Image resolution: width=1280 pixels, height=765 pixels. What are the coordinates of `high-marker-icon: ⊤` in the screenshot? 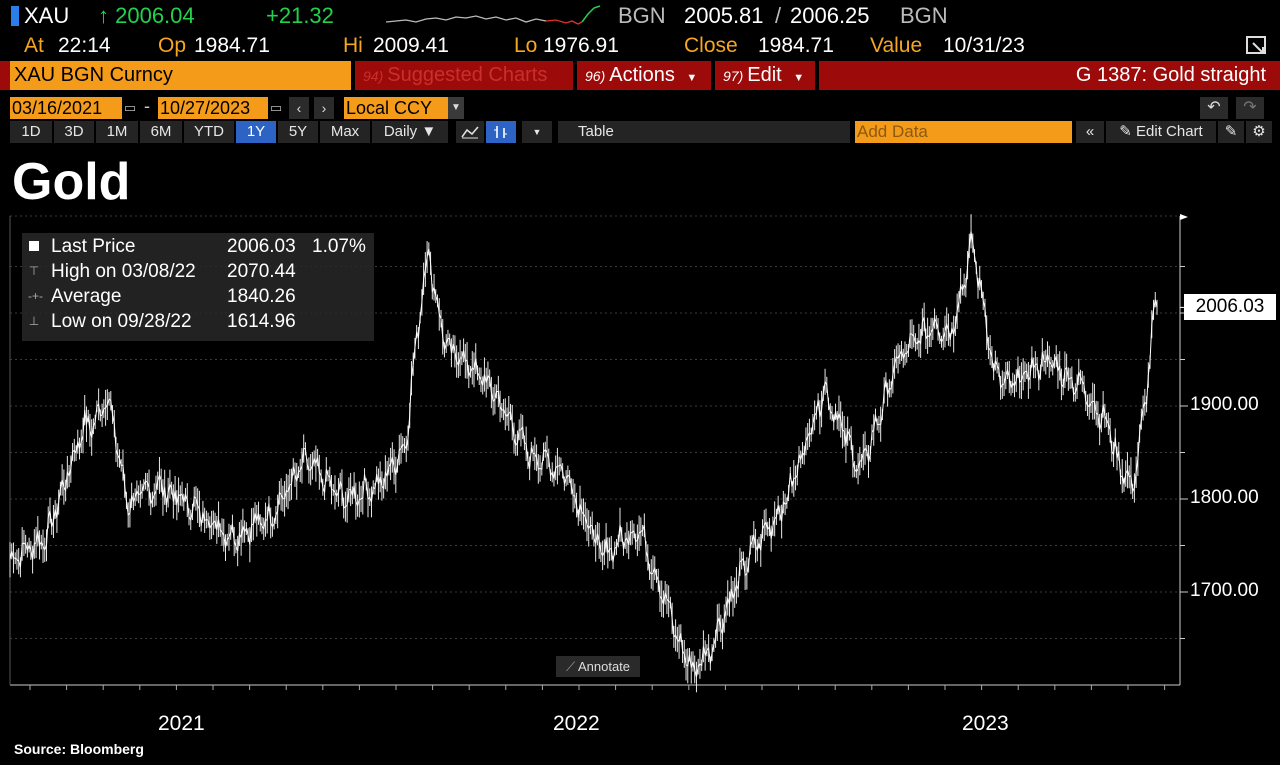 It's located at (34, 271).